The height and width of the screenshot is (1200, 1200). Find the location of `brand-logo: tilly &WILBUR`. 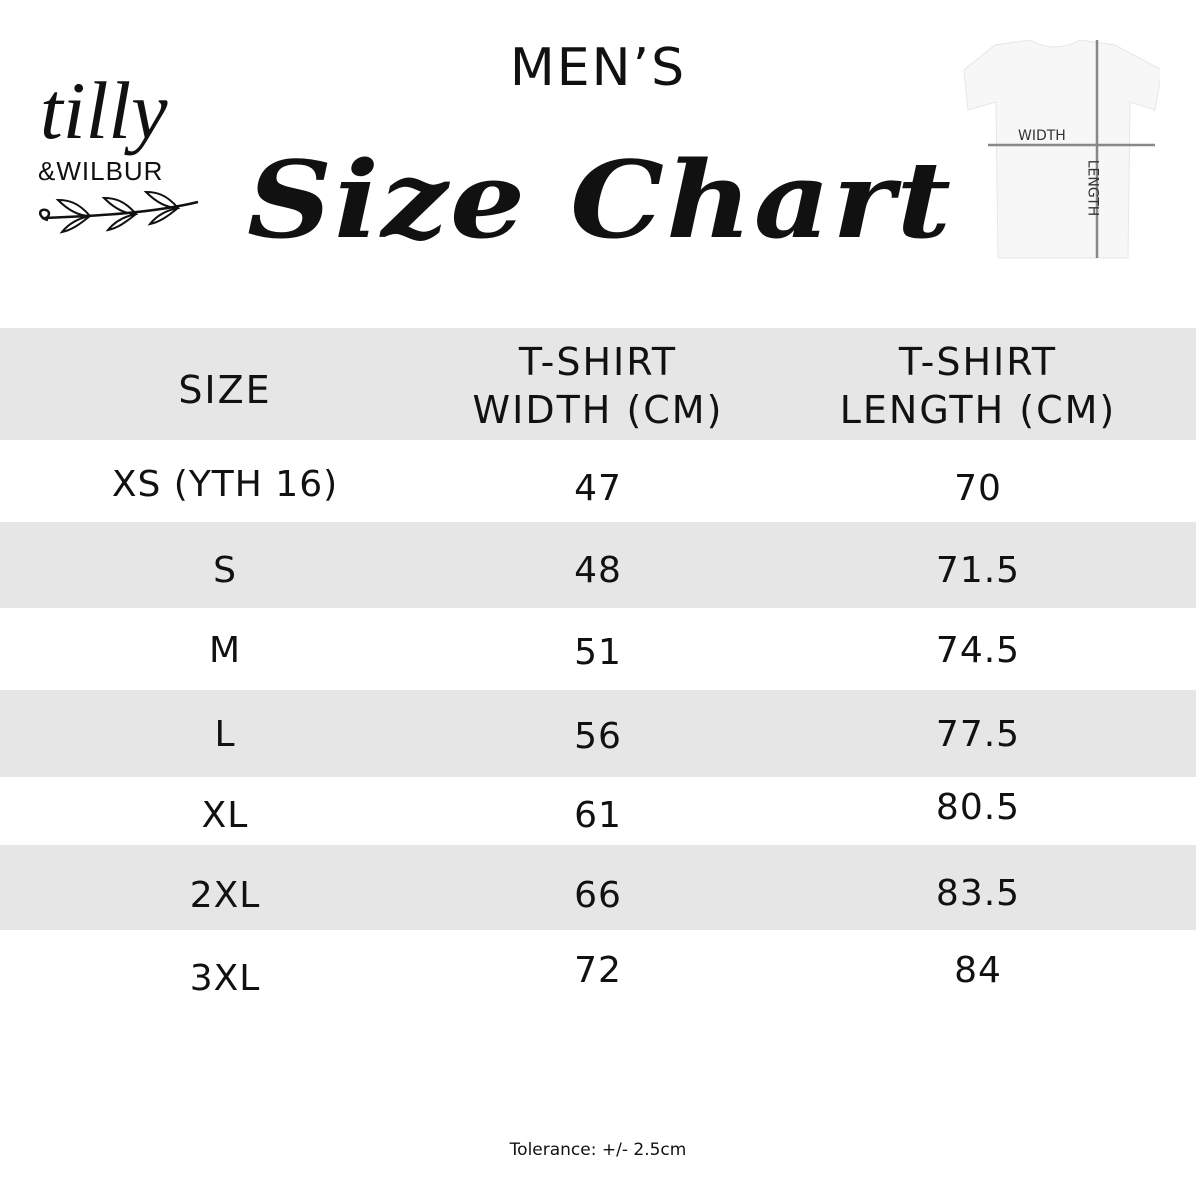

brand-logo: tilly &WILBUR is located at coordinates (118, 152).